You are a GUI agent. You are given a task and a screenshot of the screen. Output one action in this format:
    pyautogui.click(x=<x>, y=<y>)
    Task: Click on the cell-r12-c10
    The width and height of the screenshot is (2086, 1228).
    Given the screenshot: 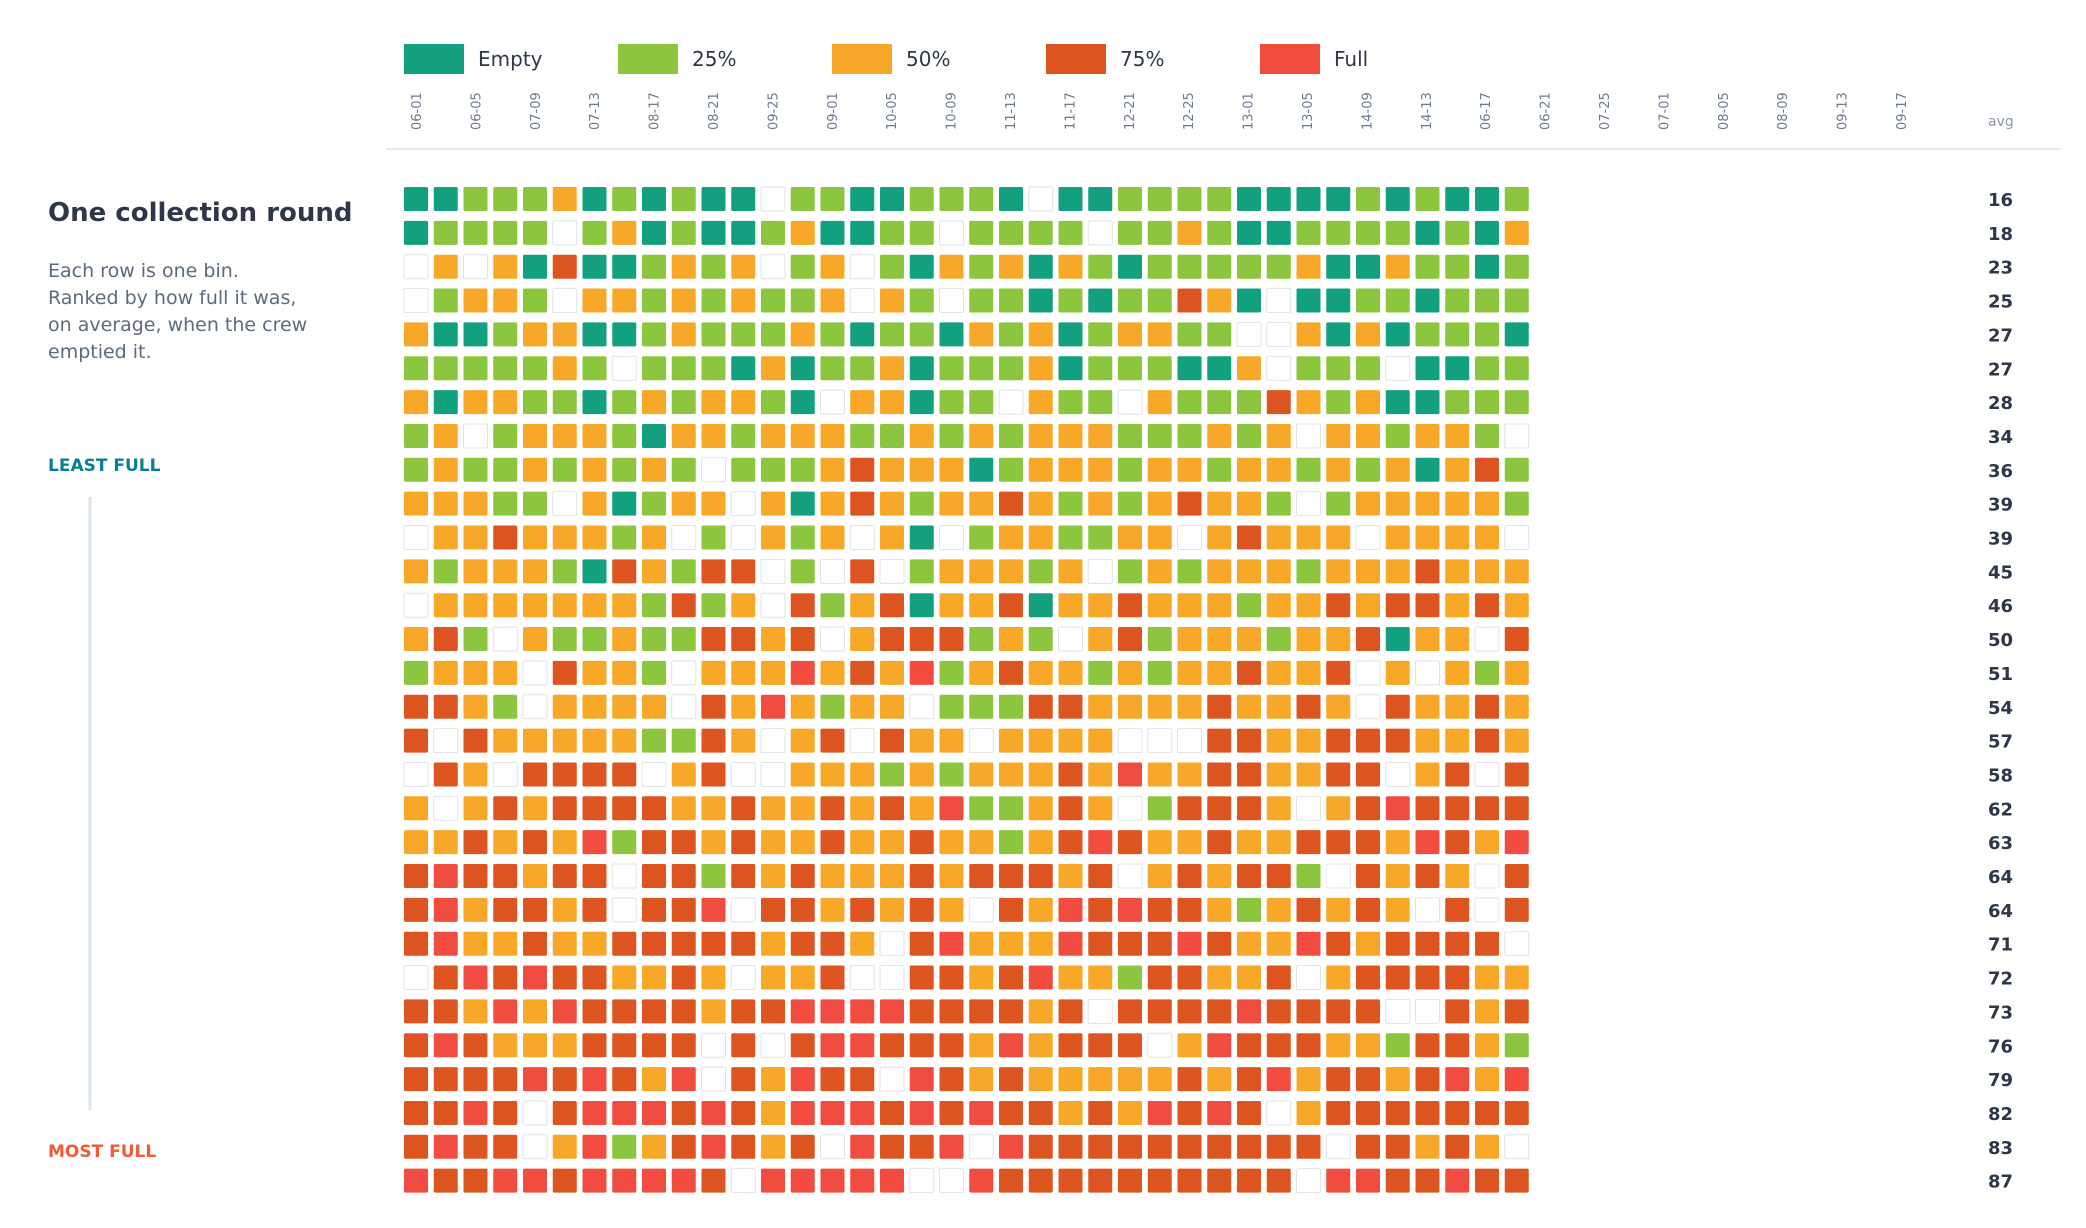 What is the action you would take?
    pyautogui.click(x=713, y=605)
    